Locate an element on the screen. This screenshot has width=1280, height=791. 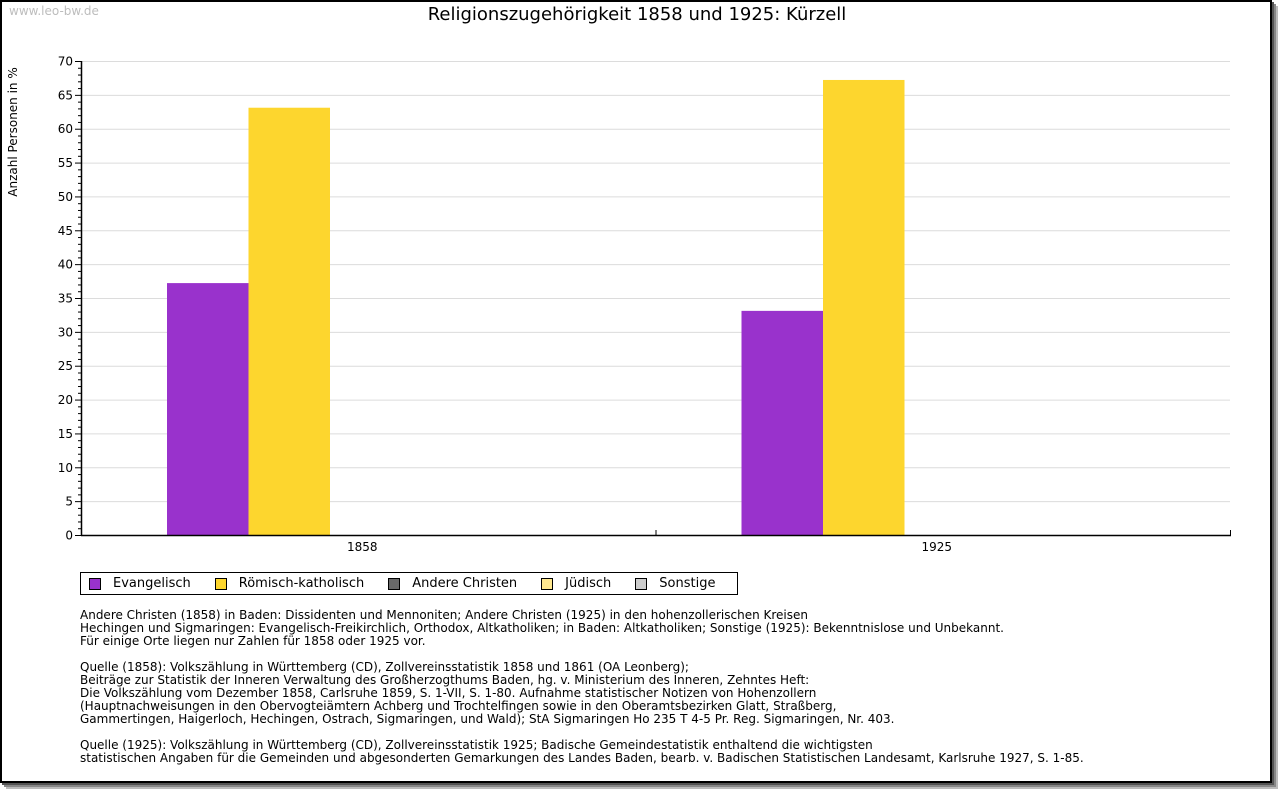
y-tick-label: 40 is located at coordinates (65, 265).